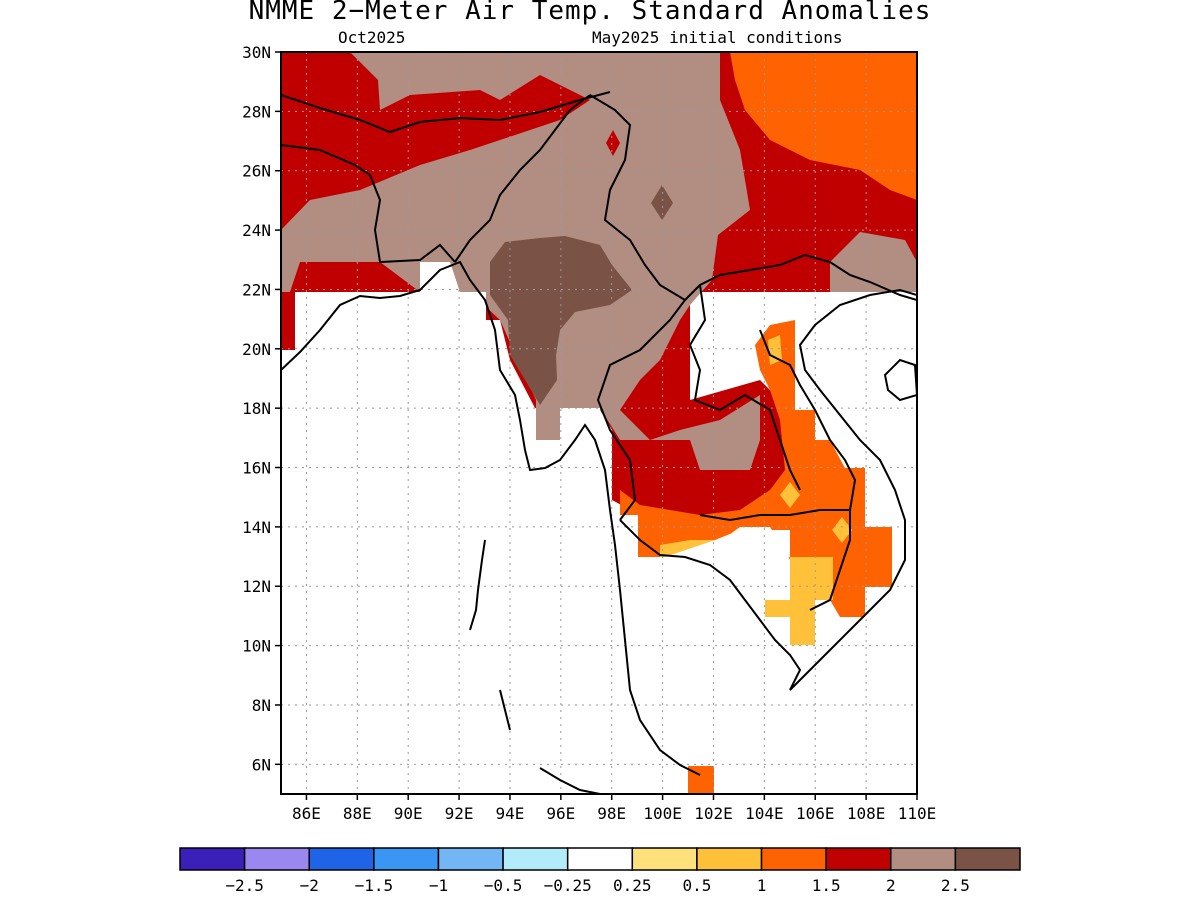 The height and width of the screenshot is (900, 1200). I want to click on border-nepal, so click(326, 160).